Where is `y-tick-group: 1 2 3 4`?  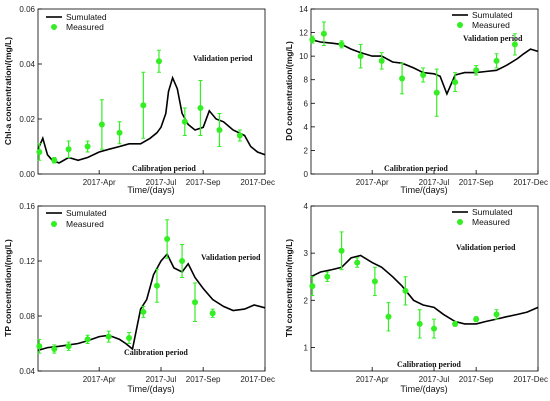 y-tick-group: 1 2 3 4 is located at coordinates (309, 277).